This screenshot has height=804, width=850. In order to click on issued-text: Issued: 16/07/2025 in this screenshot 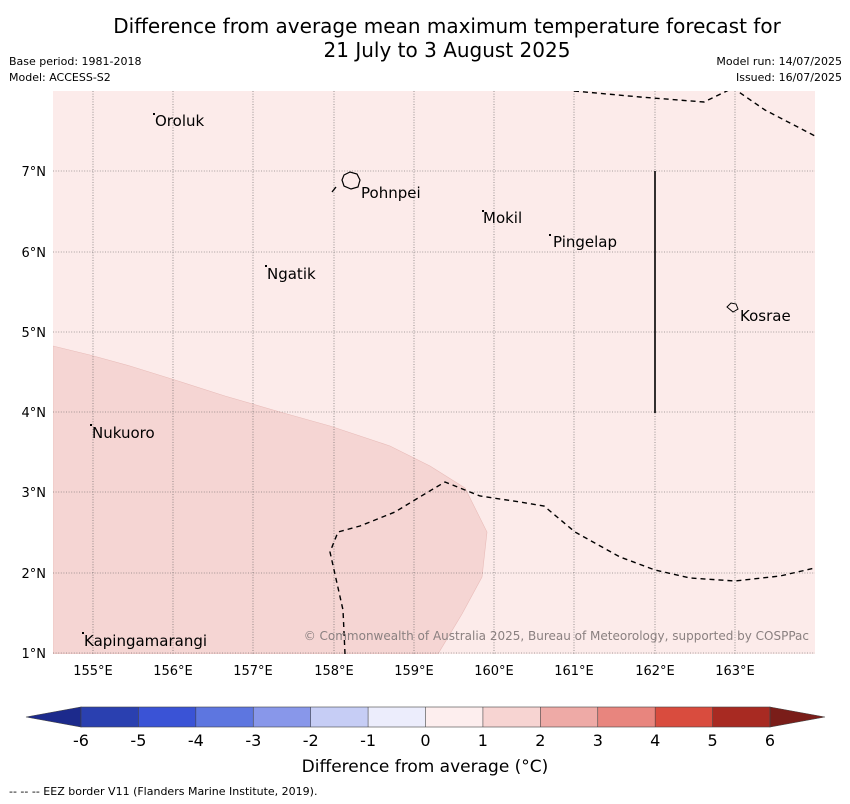, I will do `click(788, 77)`.